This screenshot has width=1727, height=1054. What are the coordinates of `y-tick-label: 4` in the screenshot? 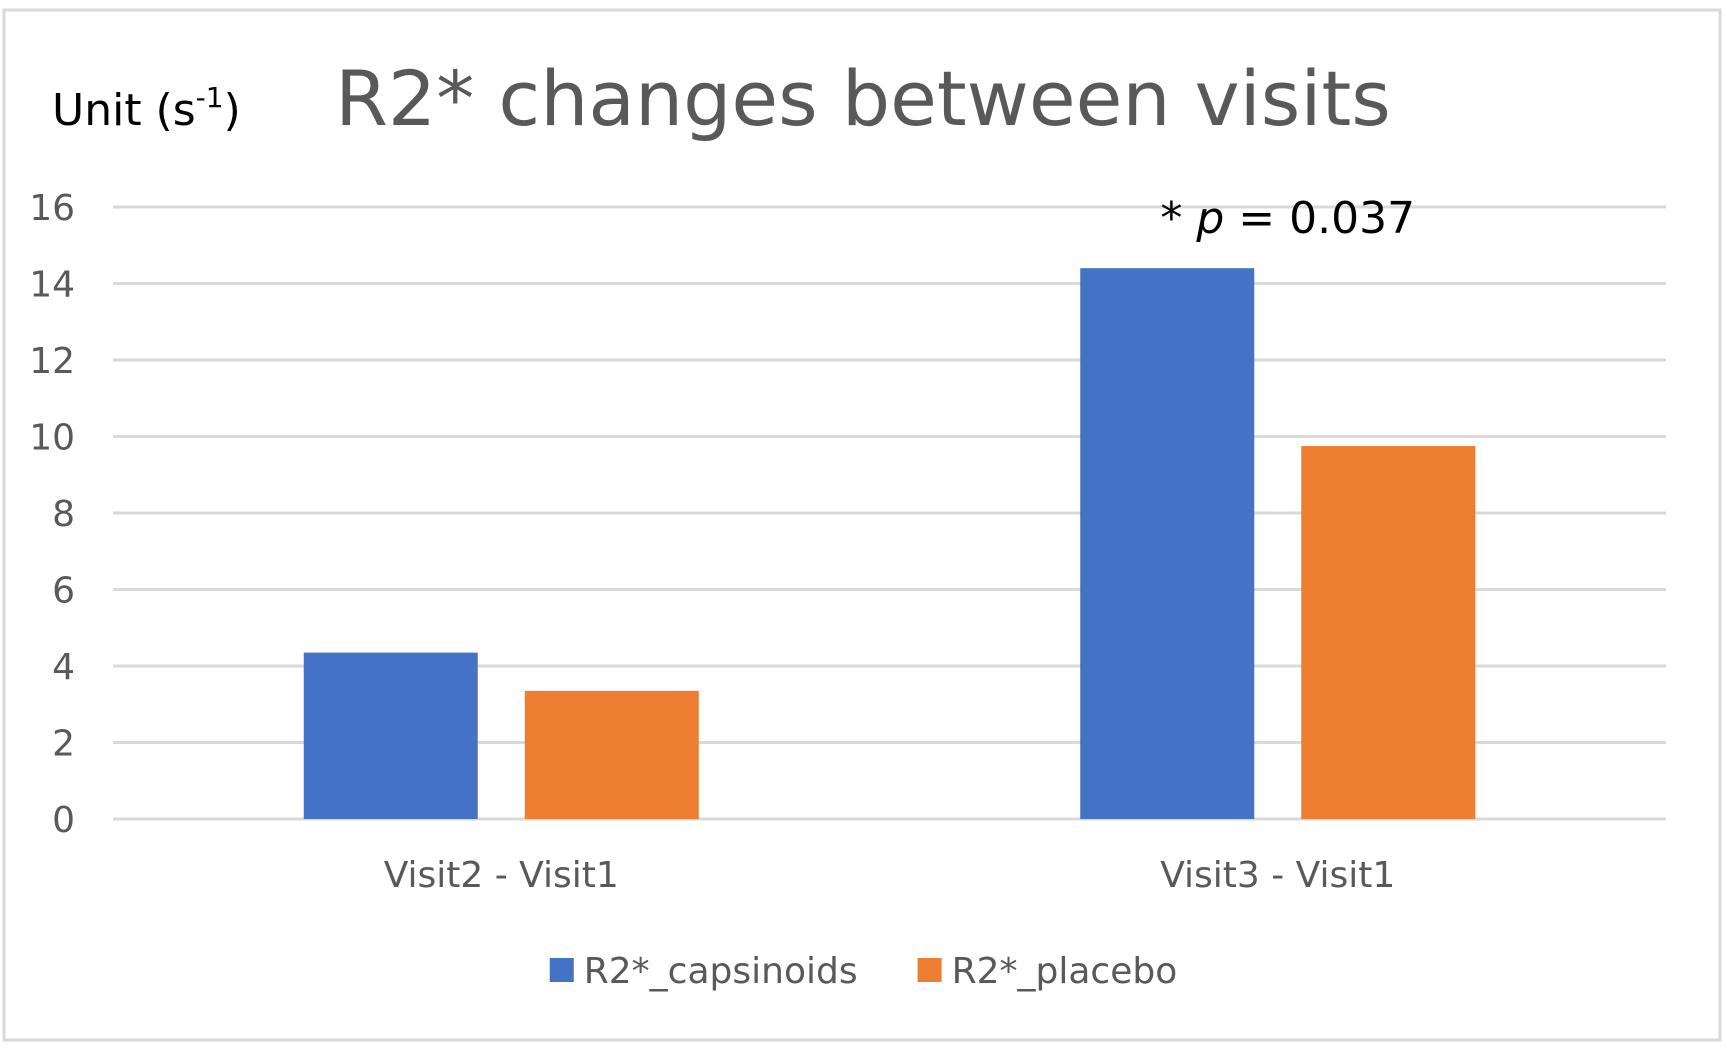 It's located at (63, 667).